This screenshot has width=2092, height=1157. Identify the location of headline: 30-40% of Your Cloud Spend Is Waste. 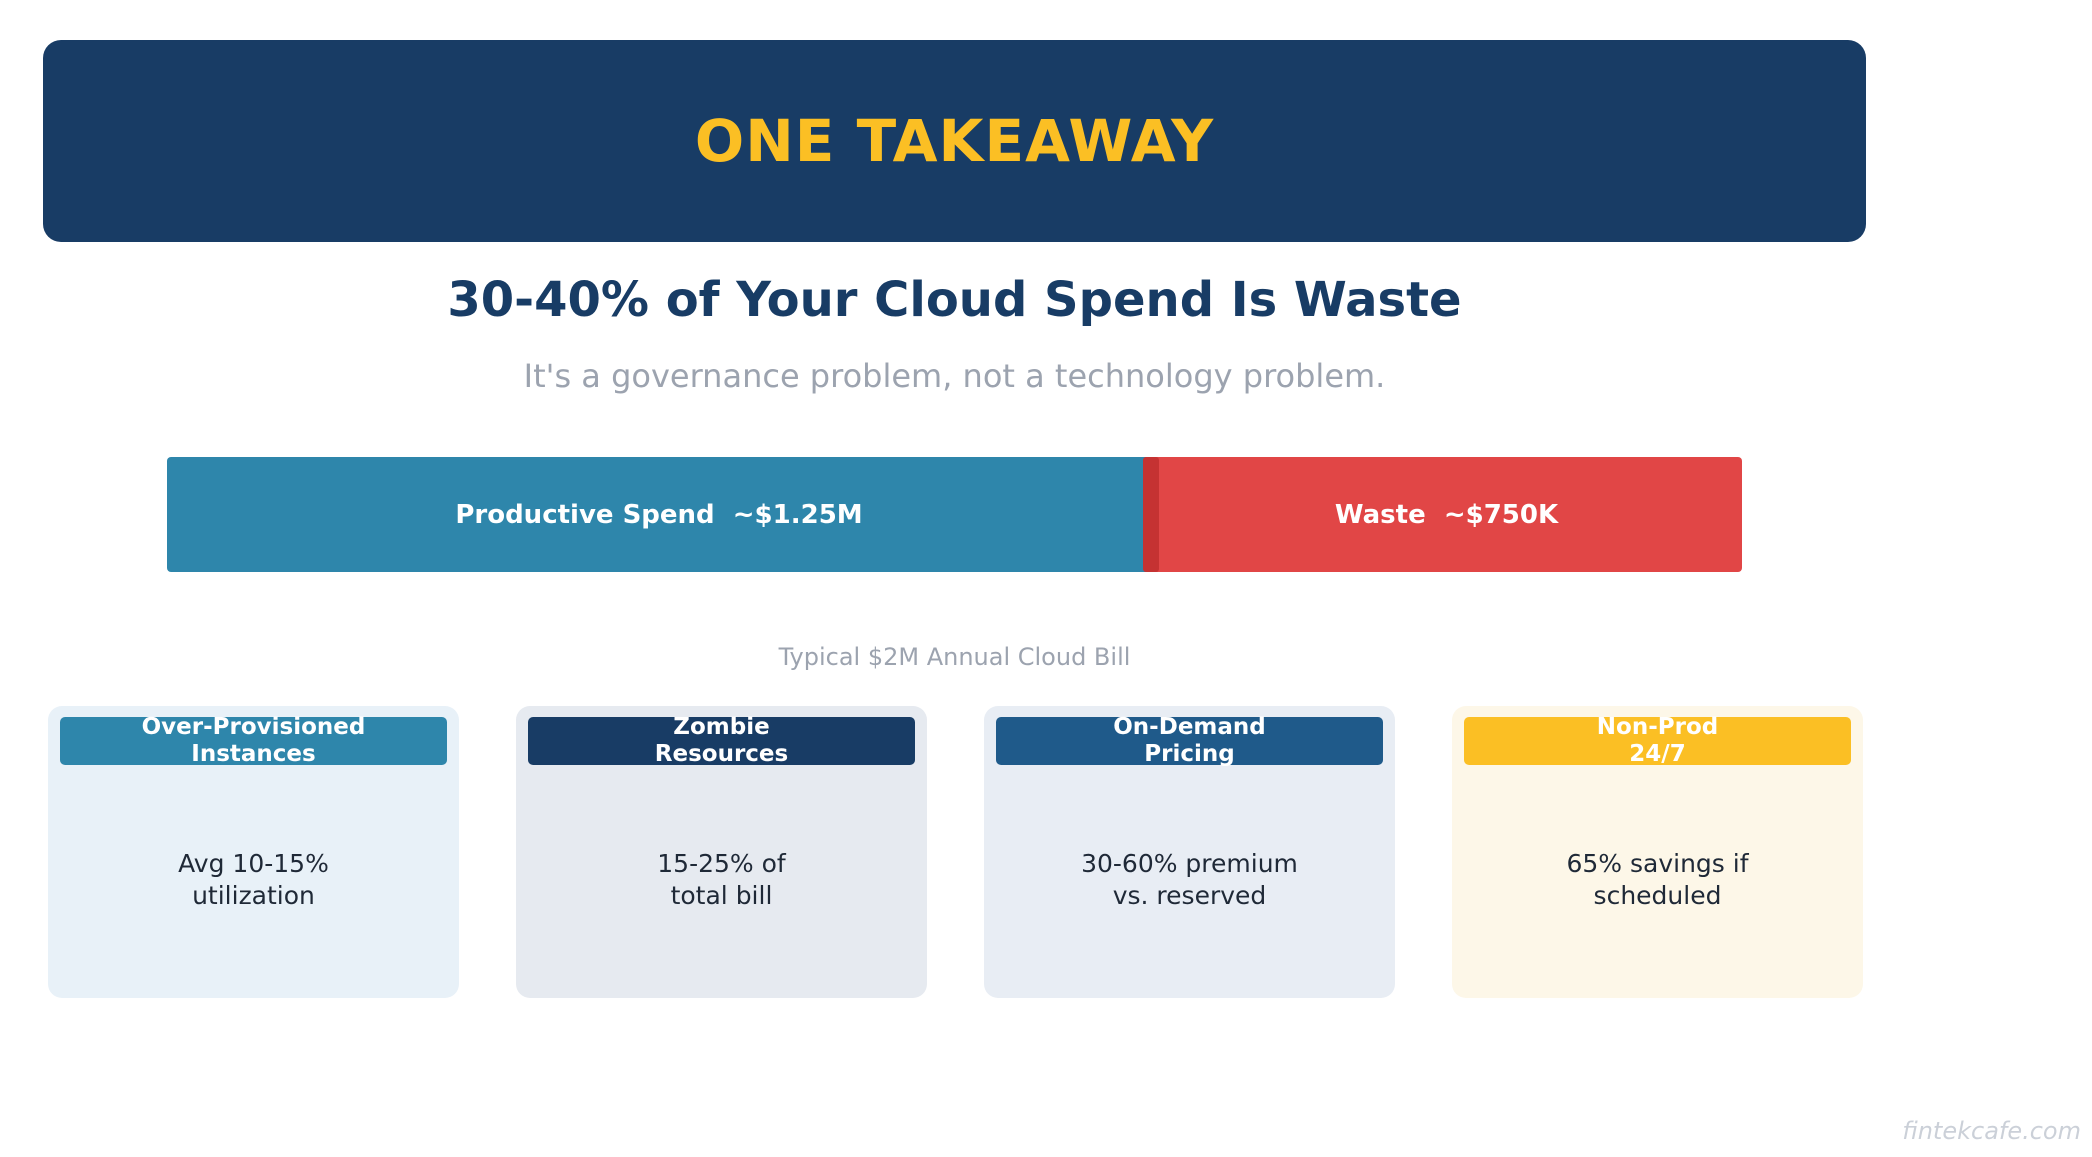
(954, 300).